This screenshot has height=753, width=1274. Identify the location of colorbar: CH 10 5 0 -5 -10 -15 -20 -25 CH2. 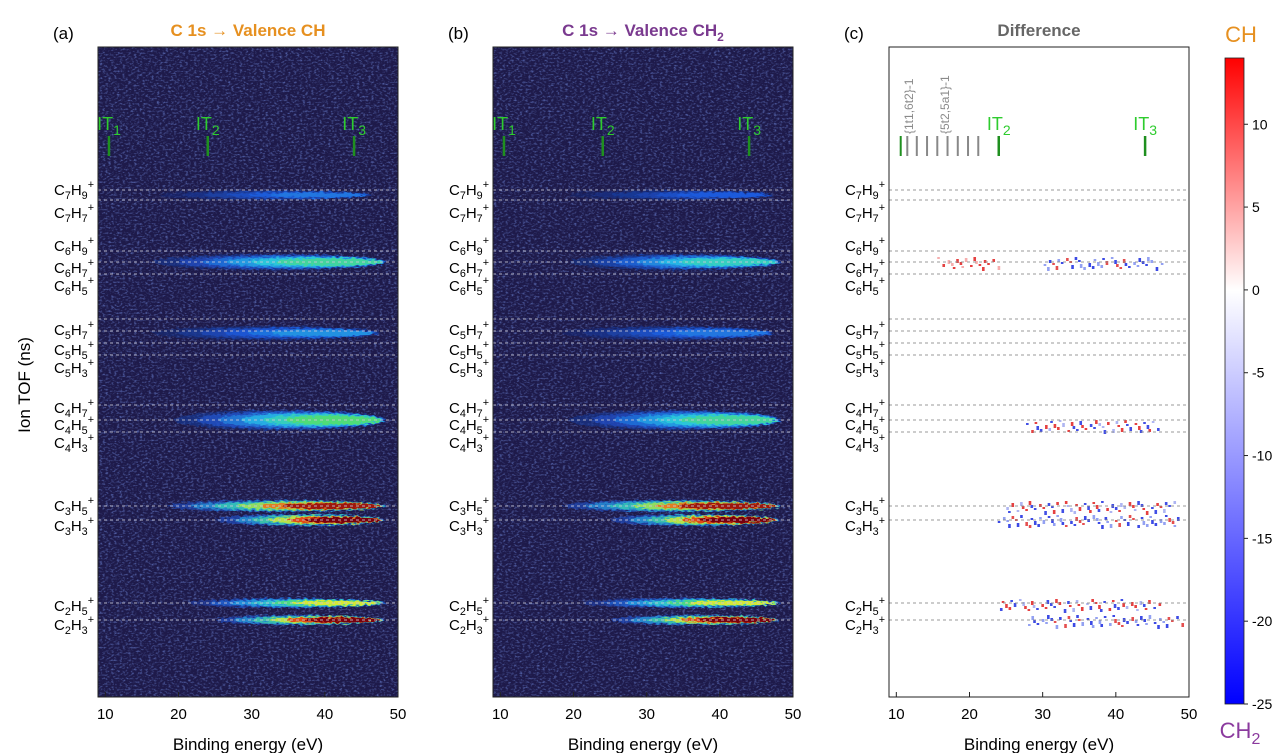
(1246, 385).